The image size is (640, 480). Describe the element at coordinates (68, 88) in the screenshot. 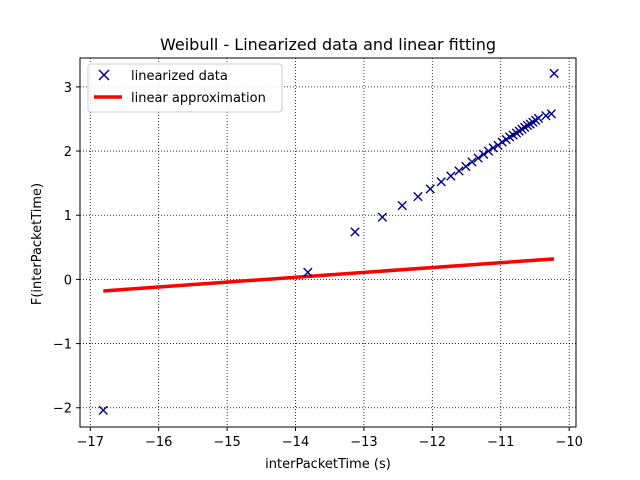

I see `y-tick-label: 3` at that location.